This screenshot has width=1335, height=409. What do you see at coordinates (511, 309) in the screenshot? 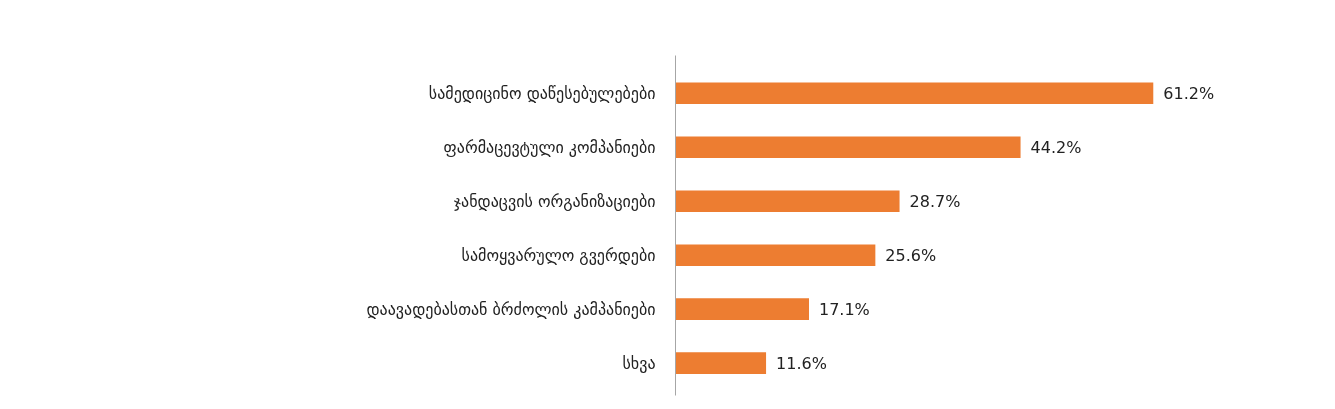
I see `y-tick-label: დაავადებასთან ბრძოლის კამპანიები` at bounding box center [511, 309].